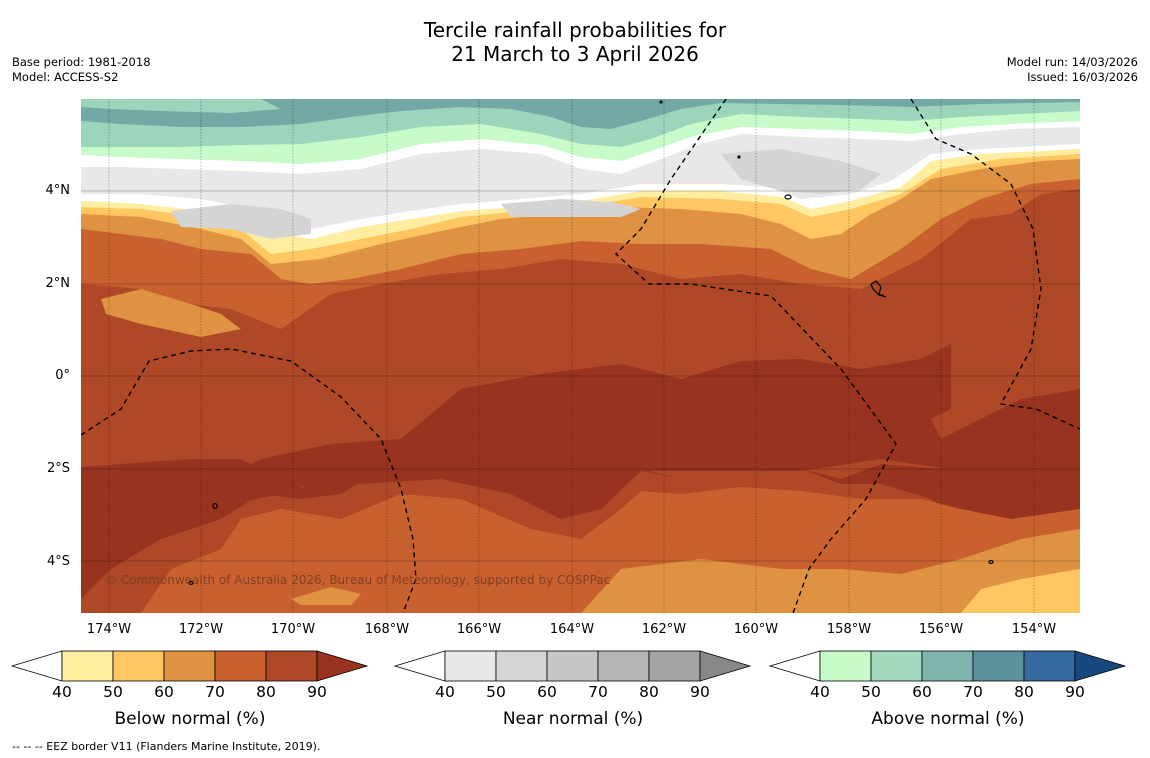  What do you see at coordinates (190, 719) in the screenshot?
I see `below-normal-title: Below normal (%)` at bounding box center [190, 719].